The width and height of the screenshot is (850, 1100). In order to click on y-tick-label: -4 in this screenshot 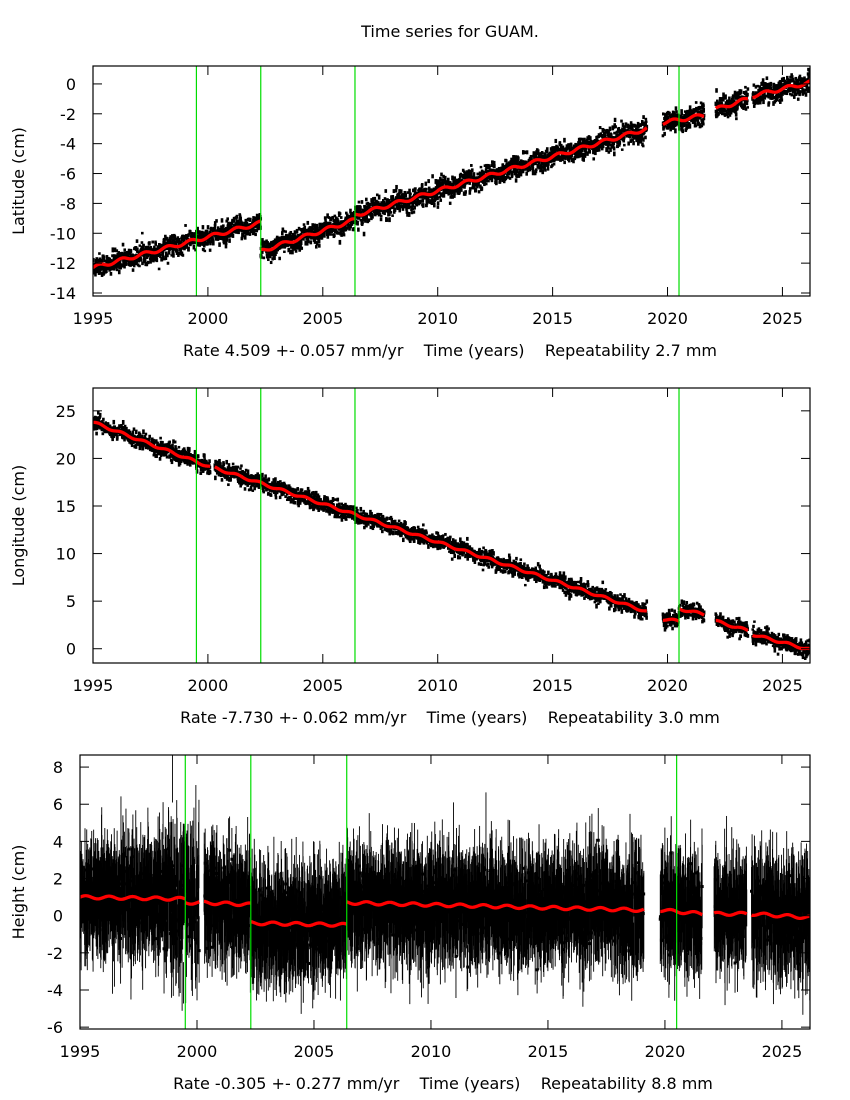, I will do `click(68, 144)`.